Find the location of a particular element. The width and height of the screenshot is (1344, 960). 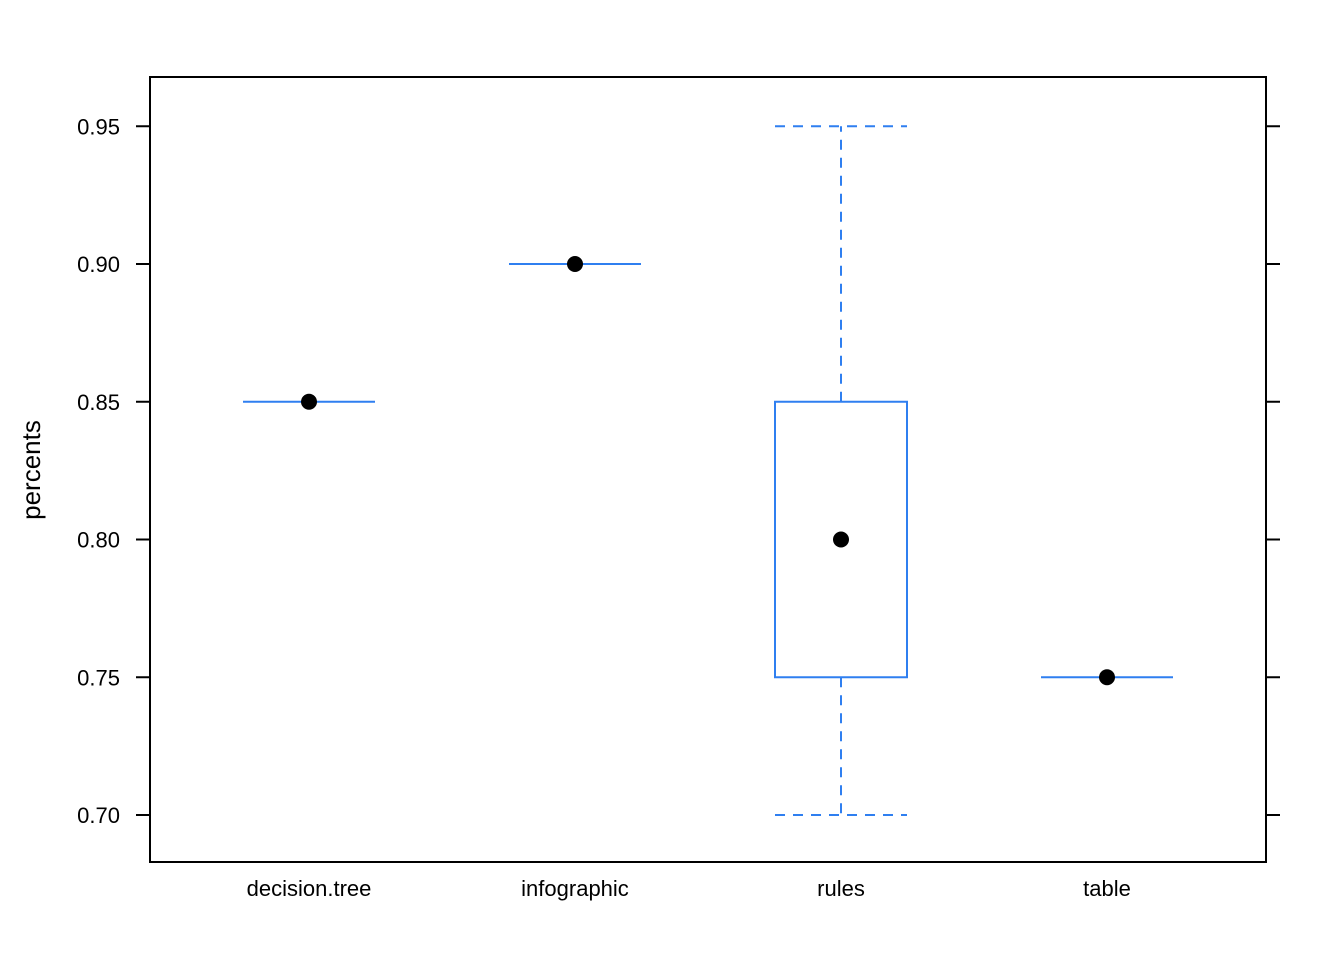

box-decision.tree is located at coordinates (309, 401).